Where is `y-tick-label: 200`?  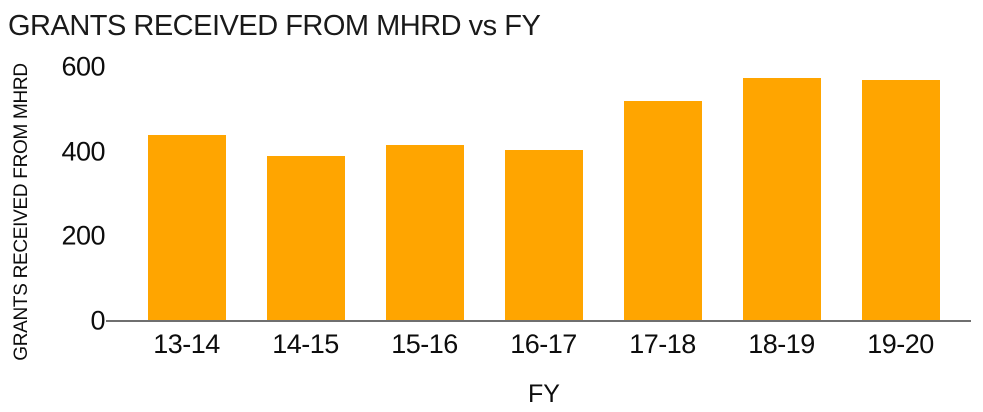
y-tick-label: 200 is located at coordinates (83, 235).